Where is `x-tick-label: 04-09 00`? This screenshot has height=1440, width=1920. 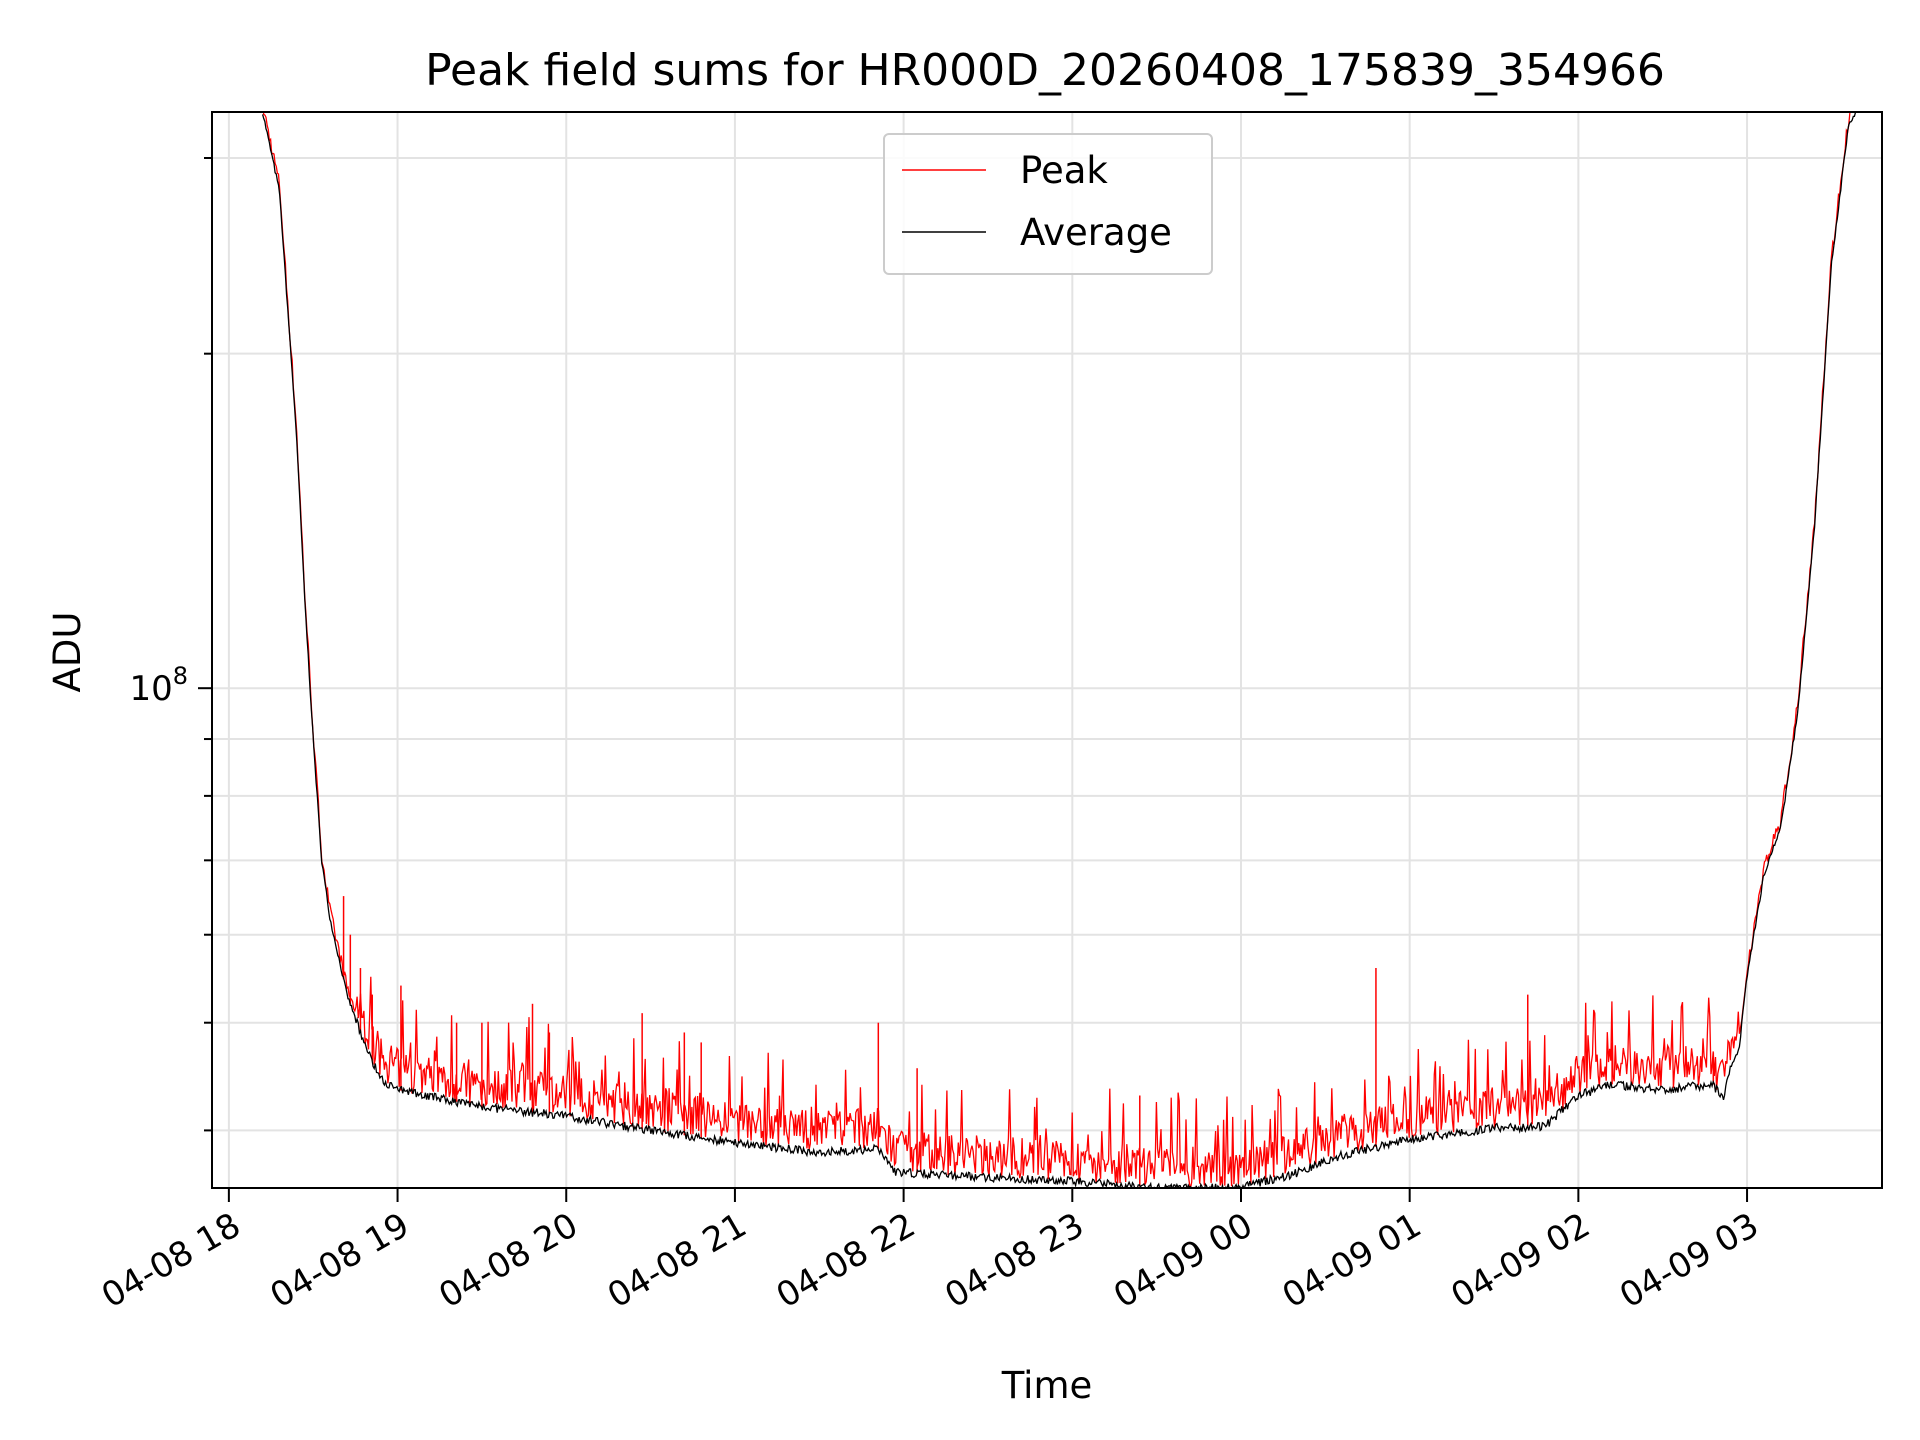
x-tick-label: 04-09 00 is located at coordinates (1183, 1260).